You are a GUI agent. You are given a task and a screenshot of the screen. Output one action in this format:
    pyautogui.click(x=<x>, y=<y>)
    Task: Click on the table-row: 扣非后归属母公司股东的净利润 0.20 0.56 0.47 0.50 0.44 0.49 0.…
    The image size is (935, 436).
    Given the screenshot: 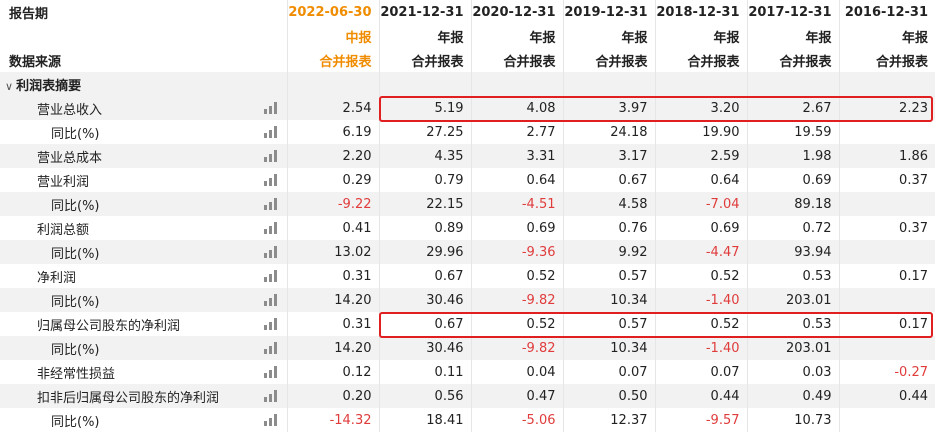 What is the action you would take?
    pyautogui.click(x=467, y=396)
    